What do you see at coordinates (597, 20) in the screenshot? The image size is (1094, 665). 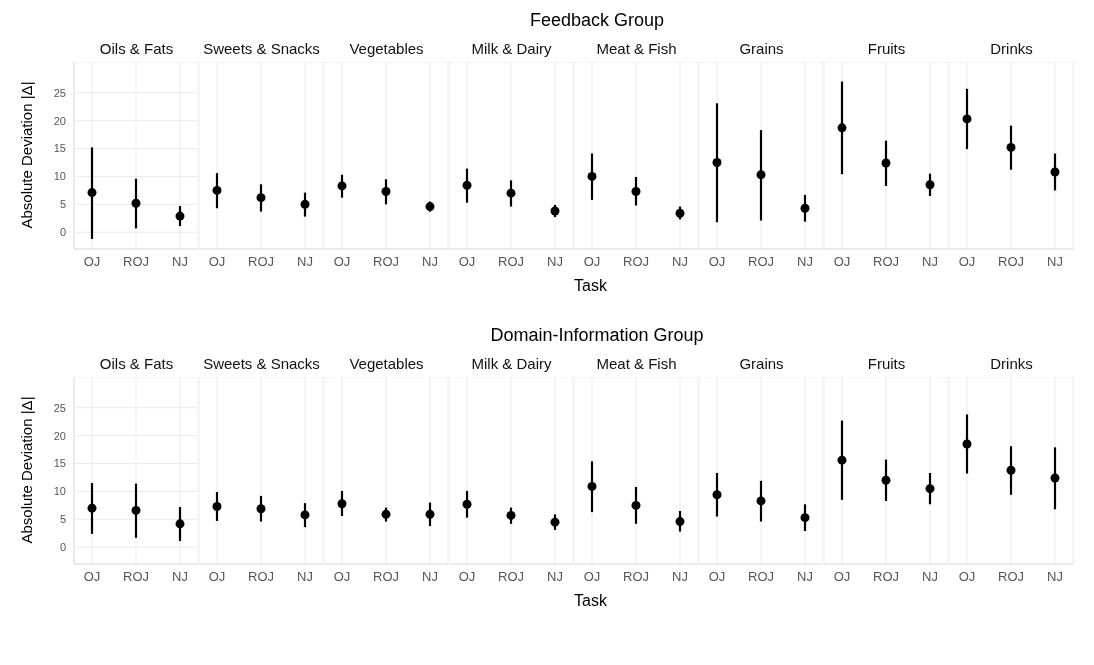 I see `text: Feedback Group` at bounding box center [597, 20].